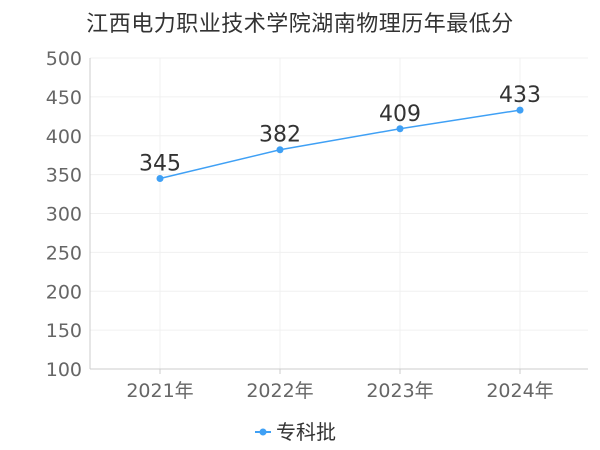  Describe the element at coordinates (64, 370) in the screenshot. I see `y-tick-label: 100` at that location.